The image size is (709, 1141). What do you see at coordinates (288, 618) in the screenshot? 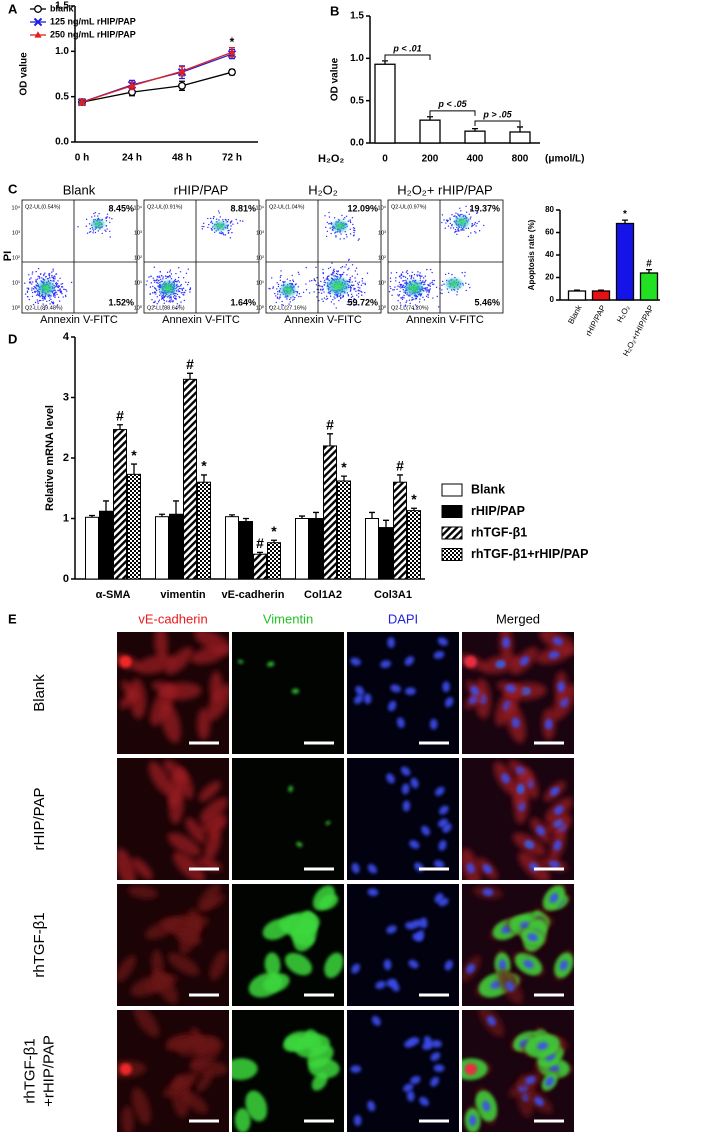
I see `column-label: Vimentin` at bounding box center [288, 618].